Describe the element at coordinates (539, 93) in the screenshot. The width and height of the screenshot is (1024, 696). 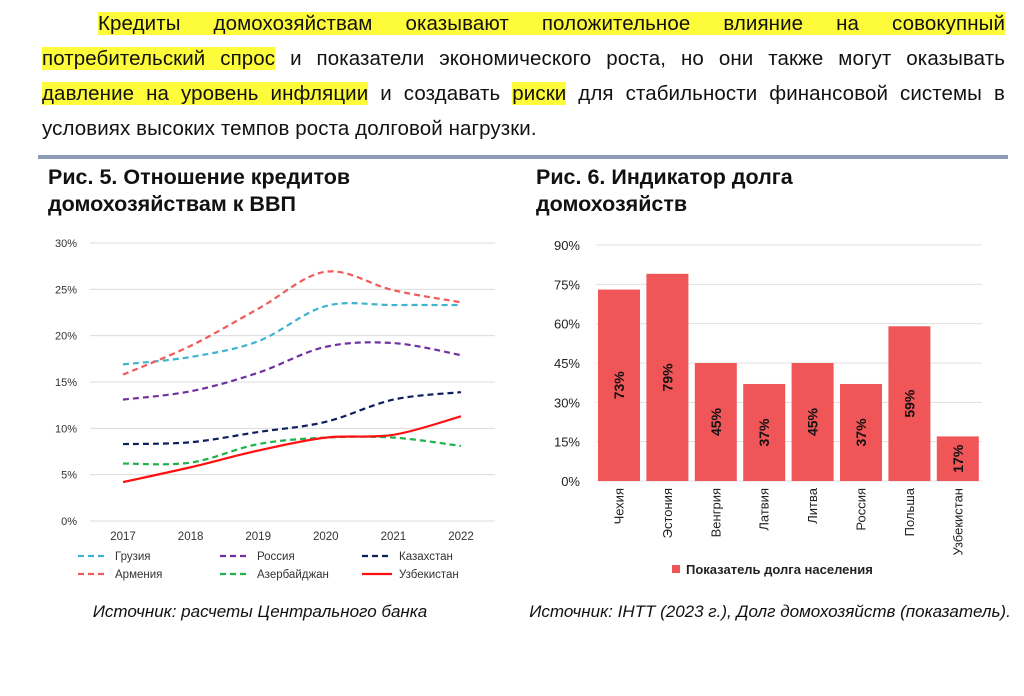
I see `highlight-text: риски` at that location.